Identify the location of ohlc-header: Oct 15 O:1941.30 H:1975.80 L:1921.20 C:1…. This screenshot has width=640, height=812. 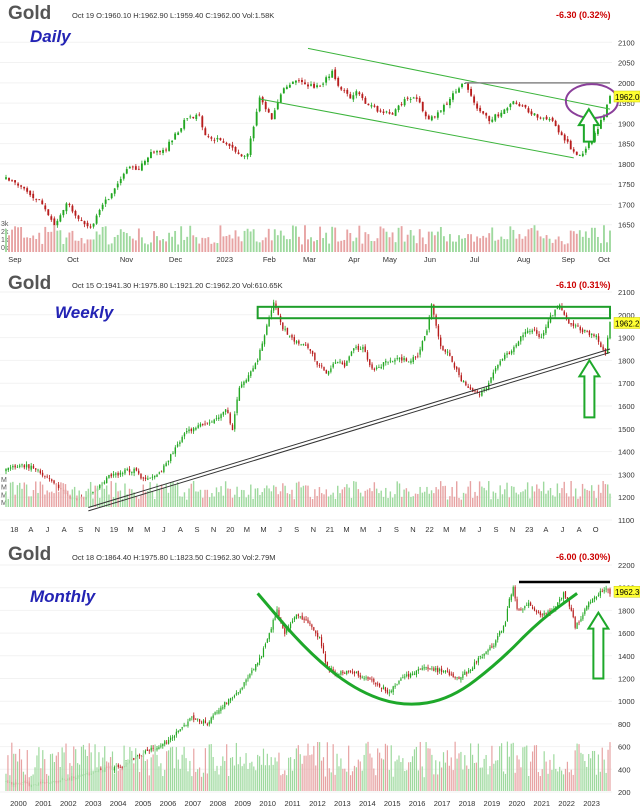
(177, 285).